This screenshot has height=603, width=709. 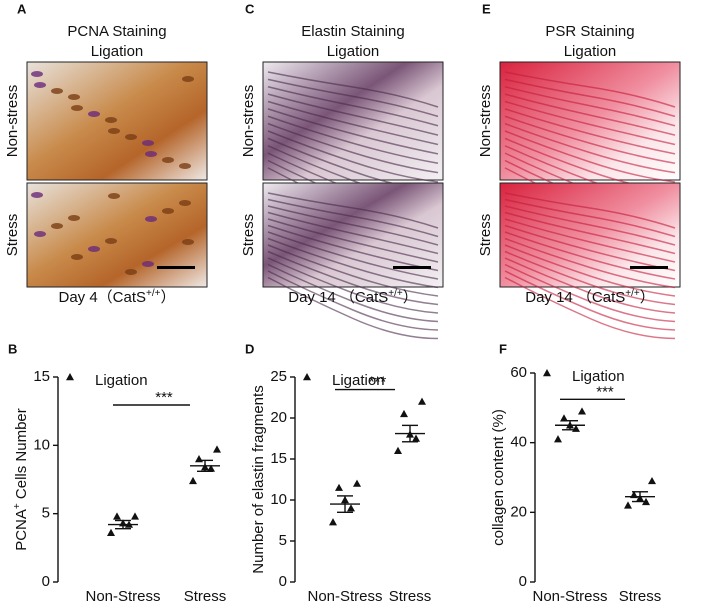 I want to click on y-tick-label: 60, so click(x=518, y=372).